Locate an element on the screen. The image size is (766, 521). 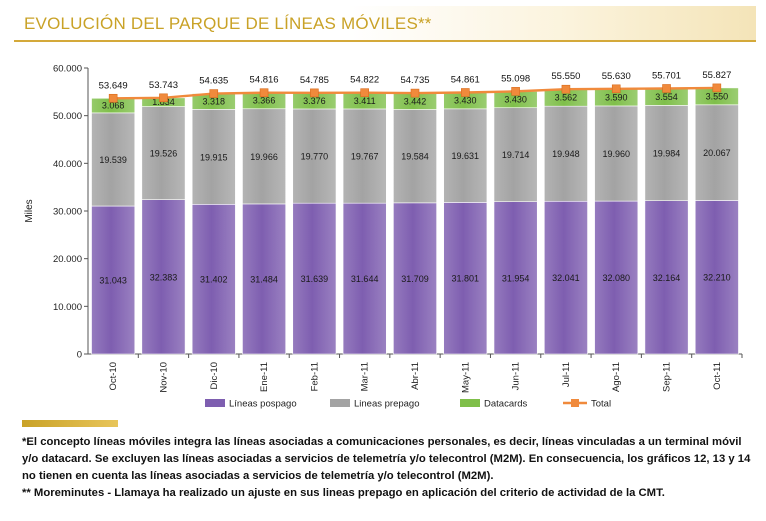
total-label: 55.098 is located at coordinates (515, 78).